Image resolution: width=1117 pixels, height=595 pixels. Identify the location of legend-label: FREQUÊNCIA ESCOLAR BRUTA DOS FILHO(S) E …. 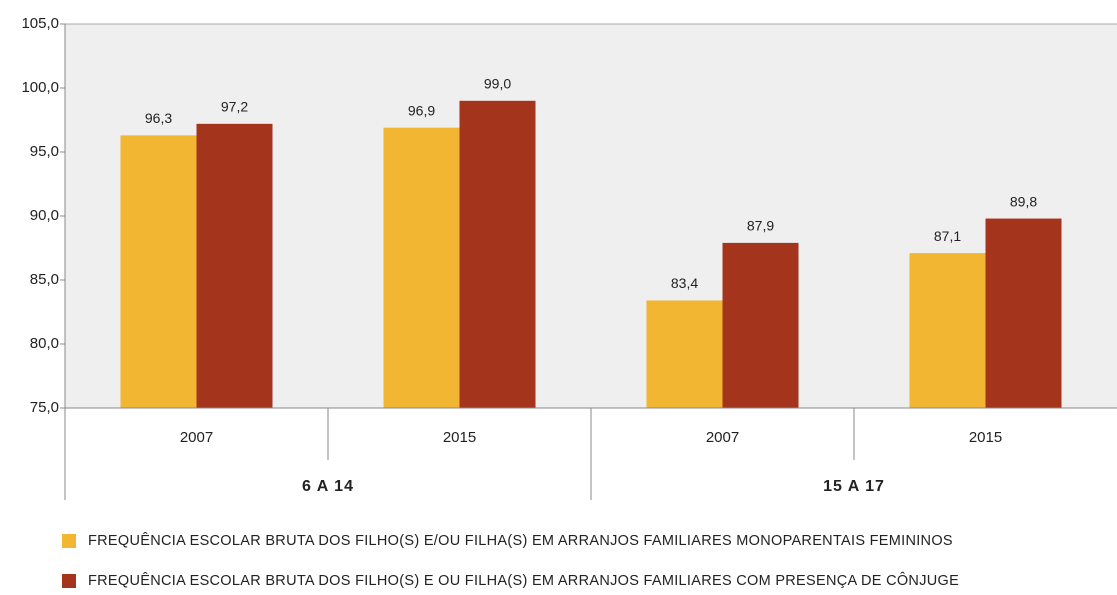
(523, 580).